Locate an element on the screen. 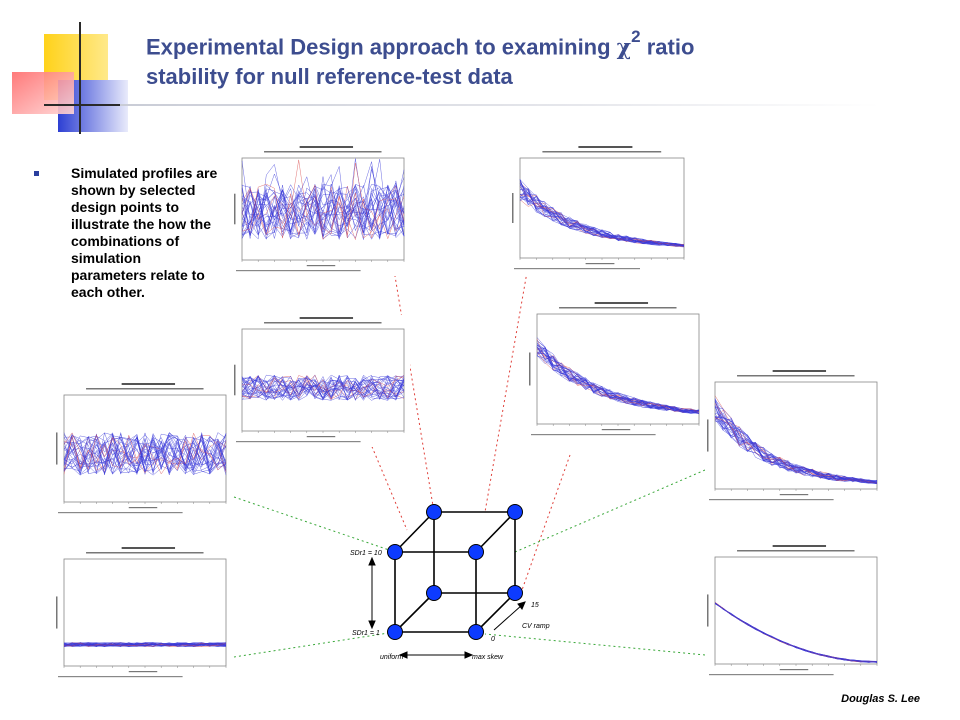  title-text-part2: ratio is located at coordinates (667, 47).